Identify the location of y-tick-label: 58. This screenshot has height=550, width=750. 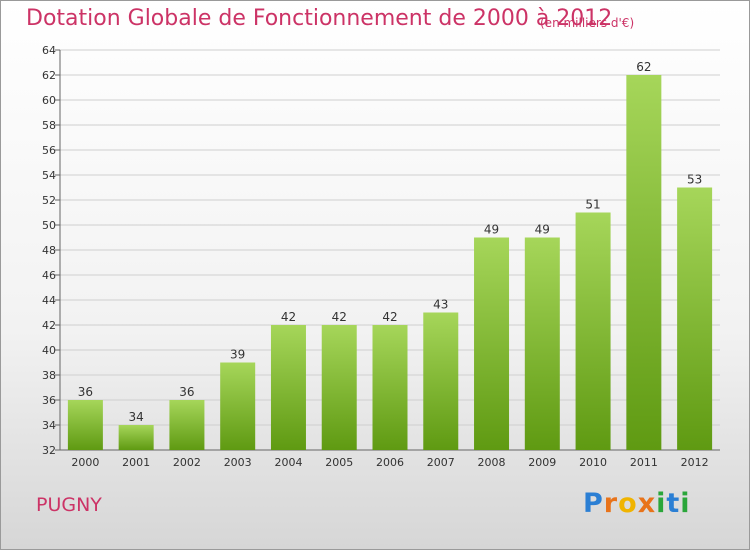
(49, 125).